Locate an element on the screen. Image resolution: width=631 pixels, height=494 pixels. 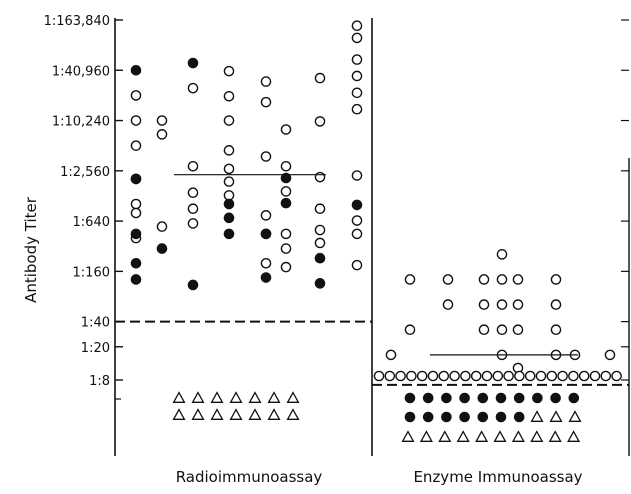
y-tick-label: 1:163,840 is located at coordinates (77, 21).